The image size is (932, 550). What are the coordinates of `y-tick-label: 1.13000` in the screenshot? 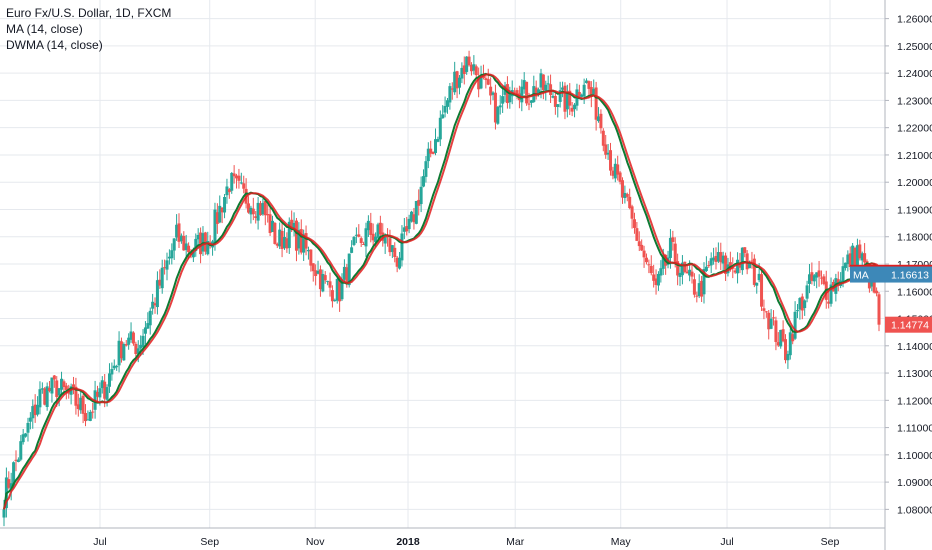 It's located at (914, 374).